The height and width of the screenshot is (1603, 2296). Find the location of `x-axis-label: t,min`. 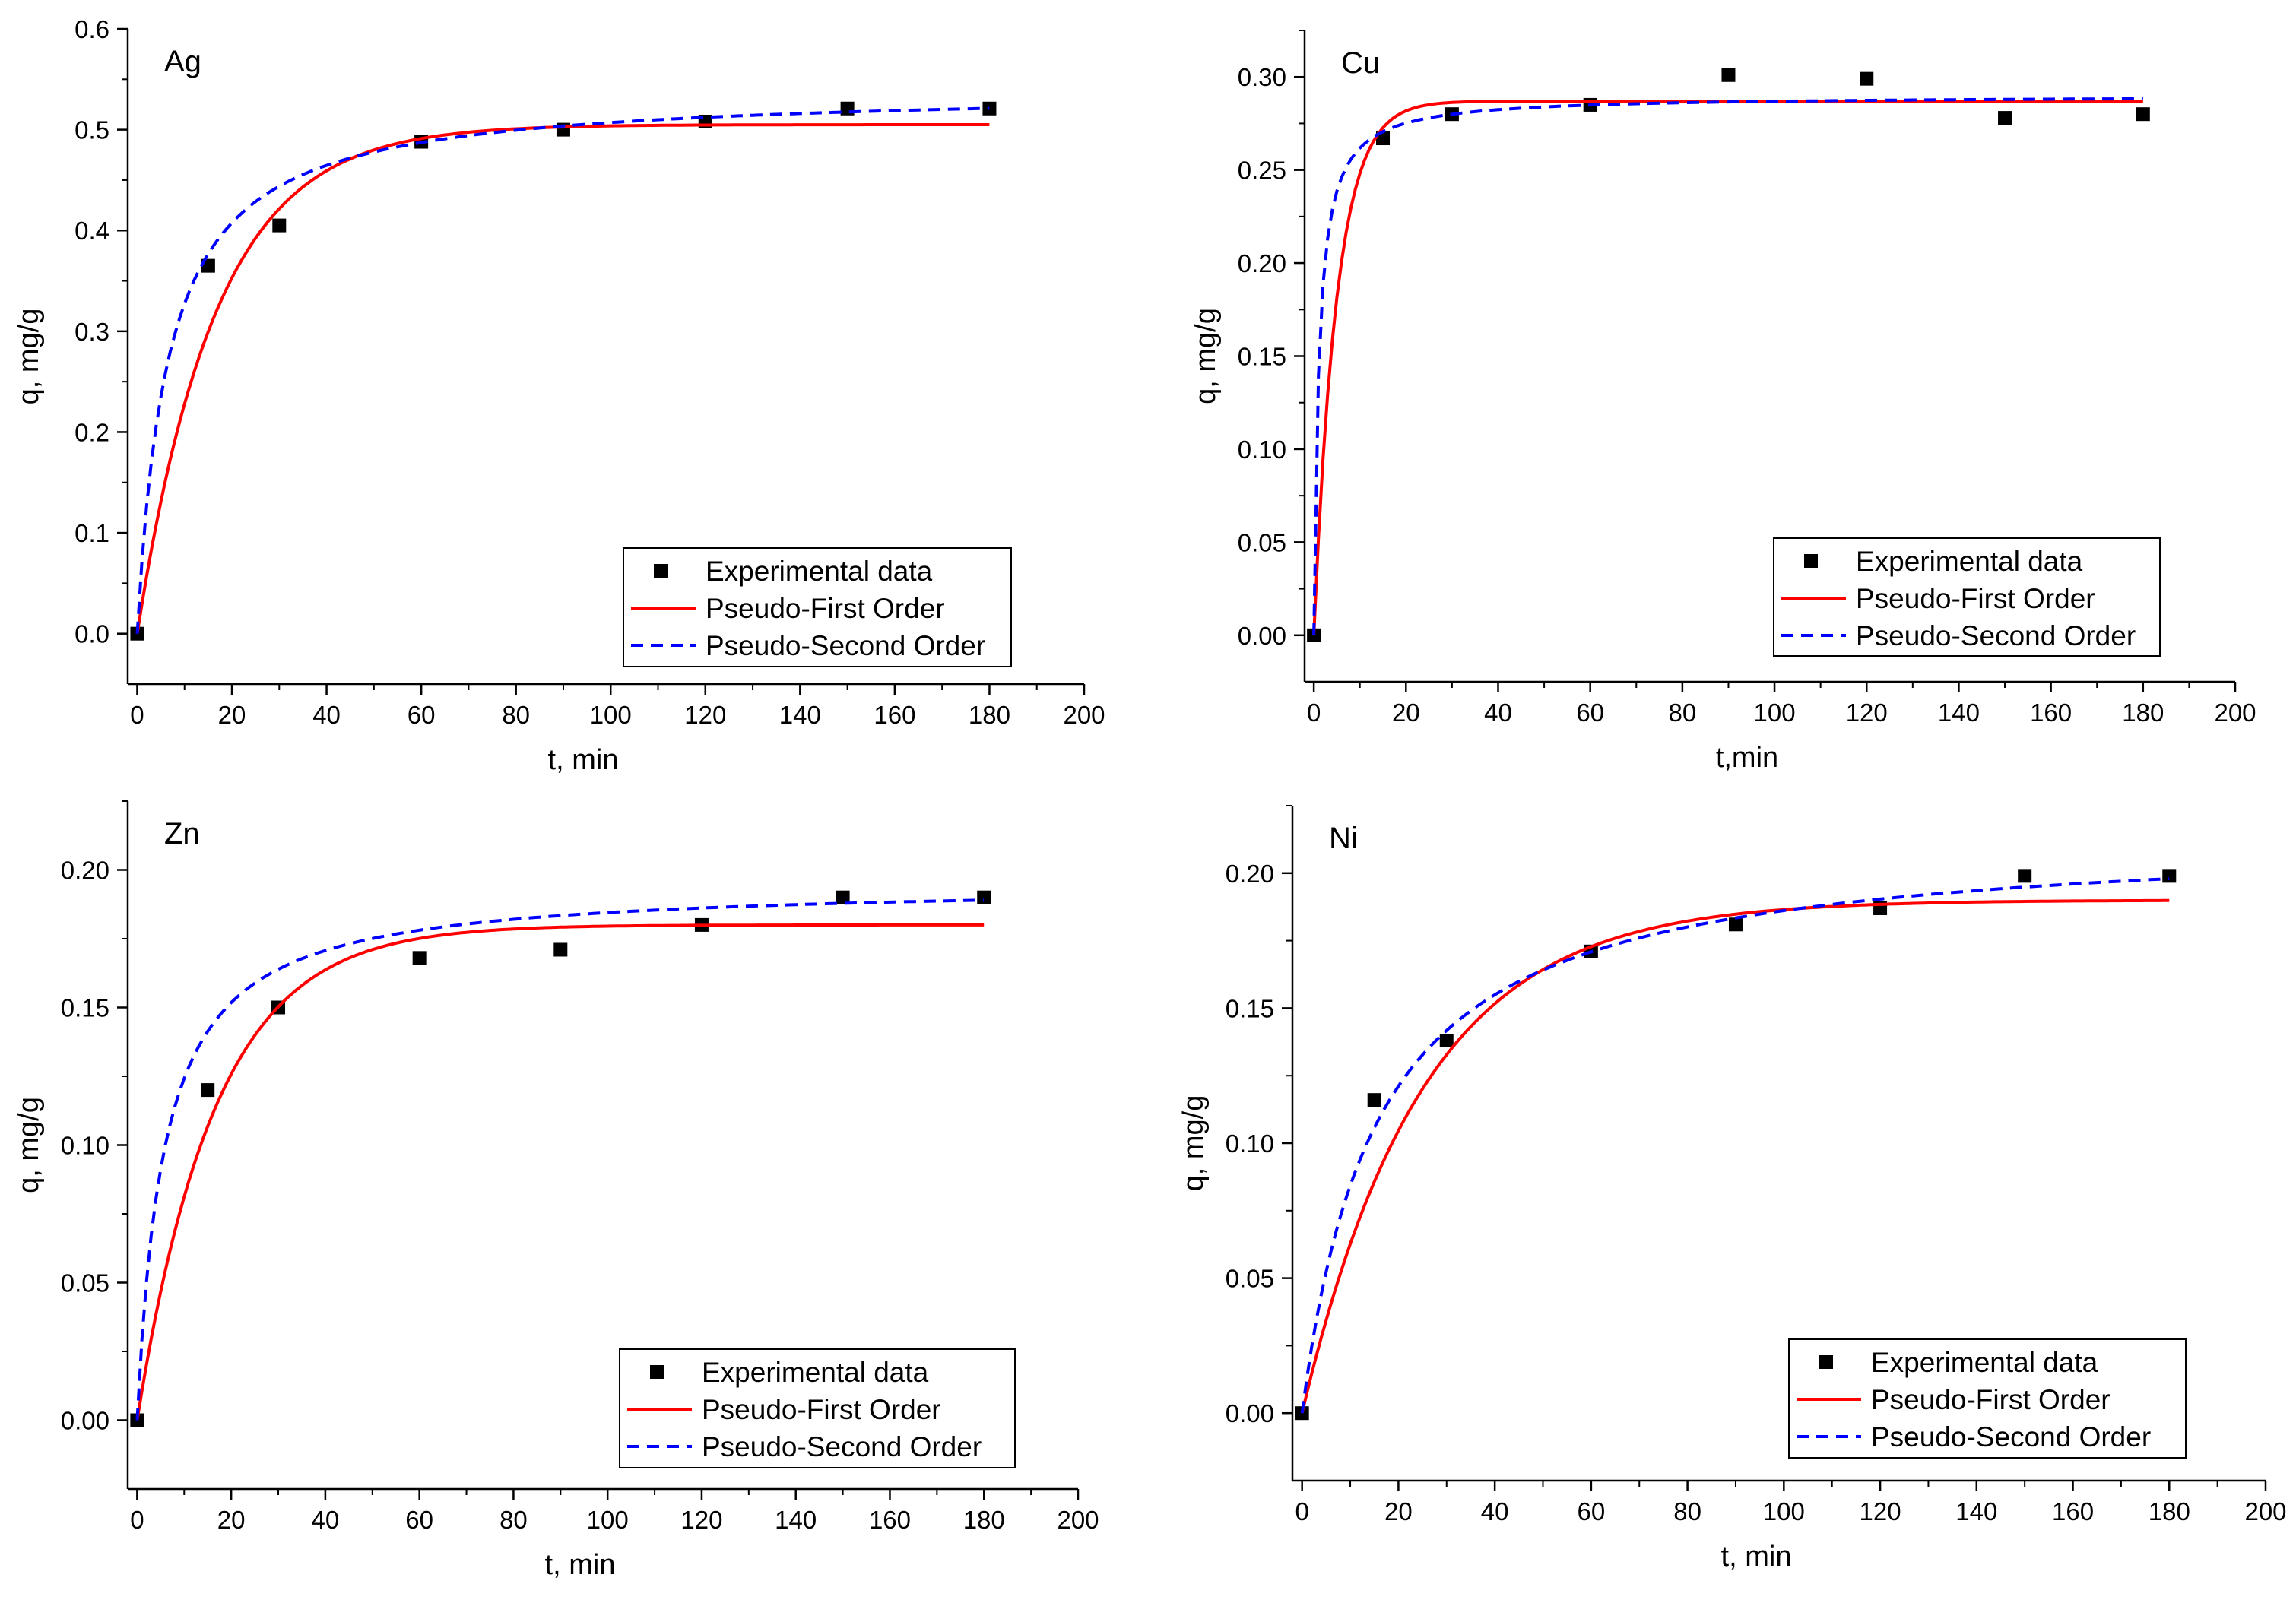

x-axis-label: t,min is located at coordinates (1747, 758).